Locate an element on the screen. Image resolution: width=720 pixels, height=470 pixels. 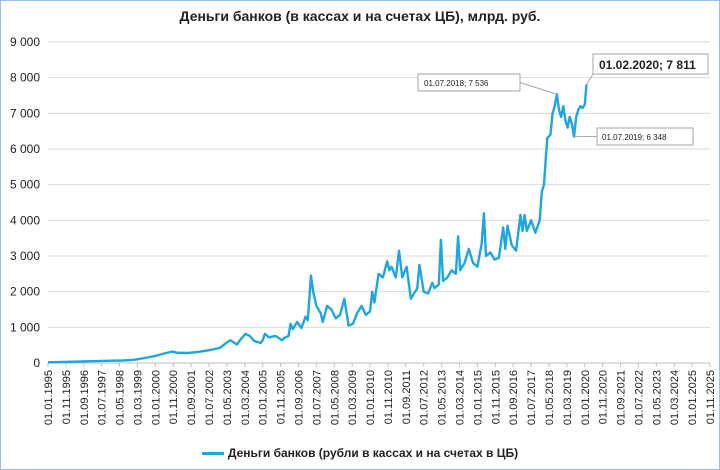
x-tick-label: 01.09.2011 is located at coordinates (407, 397).